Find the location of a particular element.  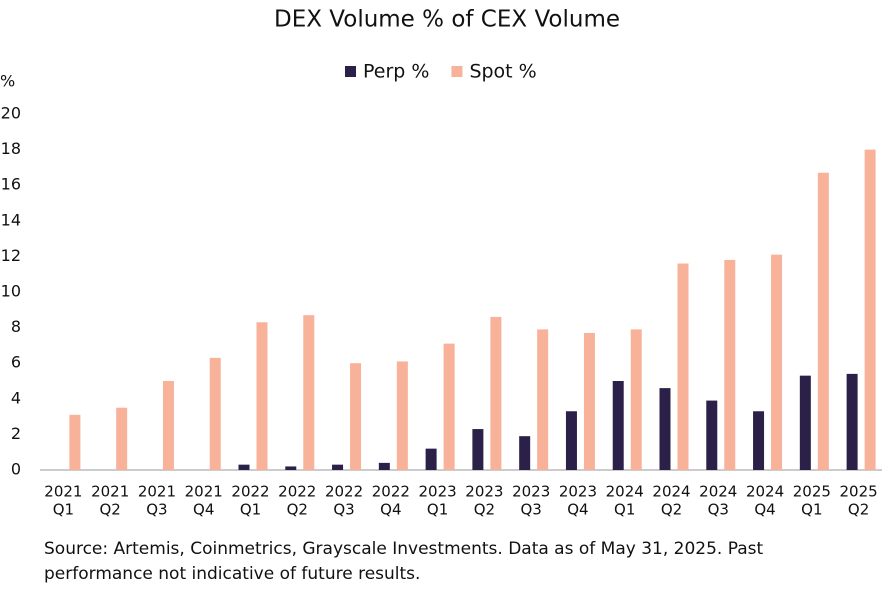

y-tick-label: 10 is located at coordinates (11, 291).